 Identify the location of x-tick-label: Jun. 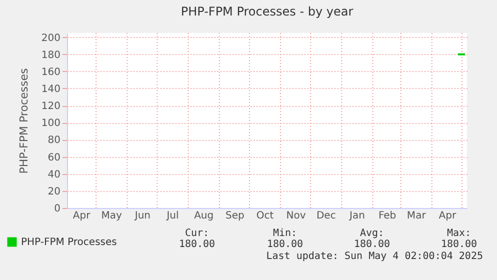
(142, 216).